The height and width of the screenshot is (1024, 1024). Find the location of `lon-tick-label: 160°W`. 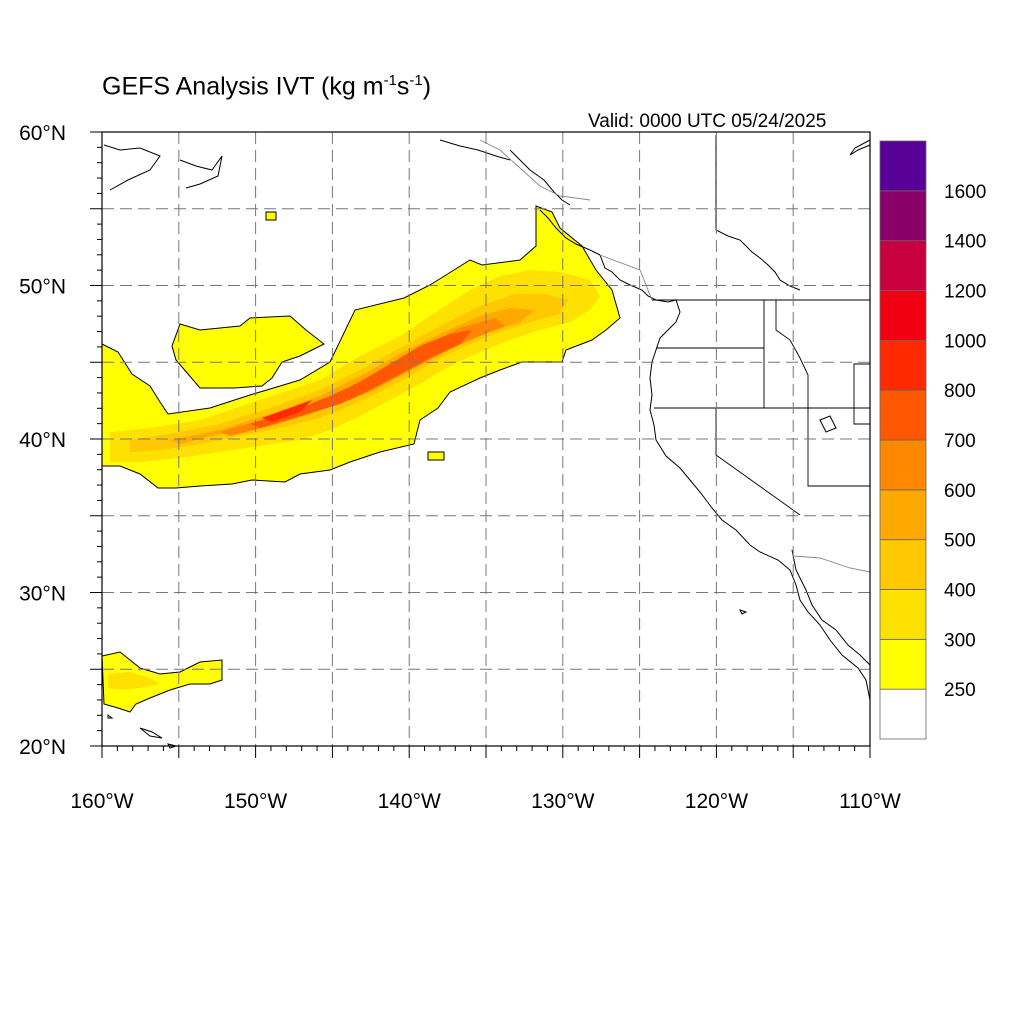

lon-tick-label: 160°W is located at coordinates (101, 801).